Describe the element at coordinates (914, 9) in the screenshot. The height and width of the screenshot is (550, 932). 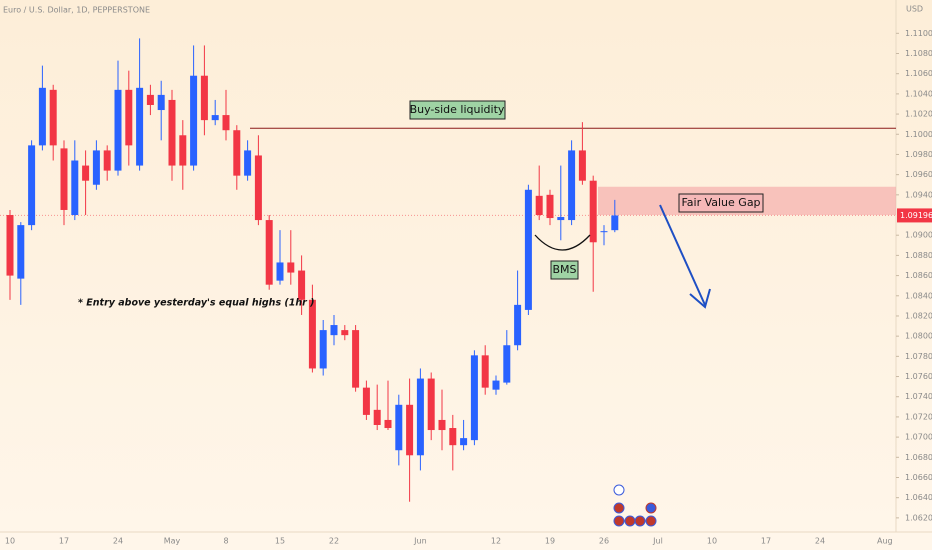
I see `currency: USD` at that location.